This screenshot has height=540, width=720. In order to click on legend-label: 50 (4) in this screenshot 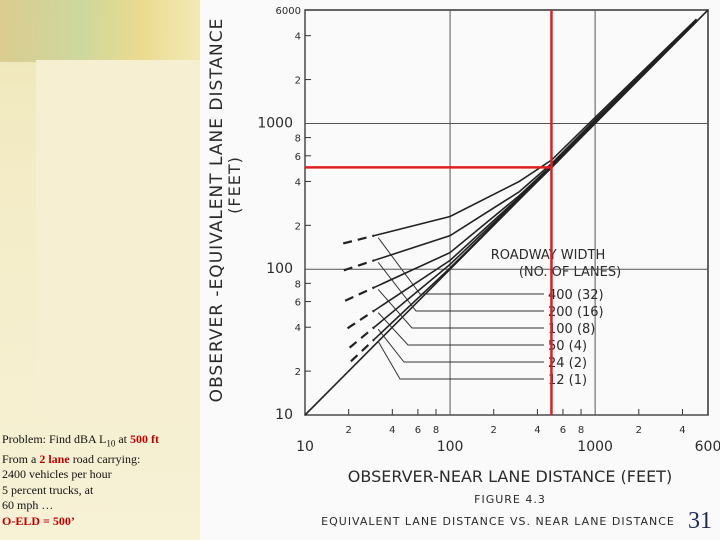, I will do `click(567, 346)`.